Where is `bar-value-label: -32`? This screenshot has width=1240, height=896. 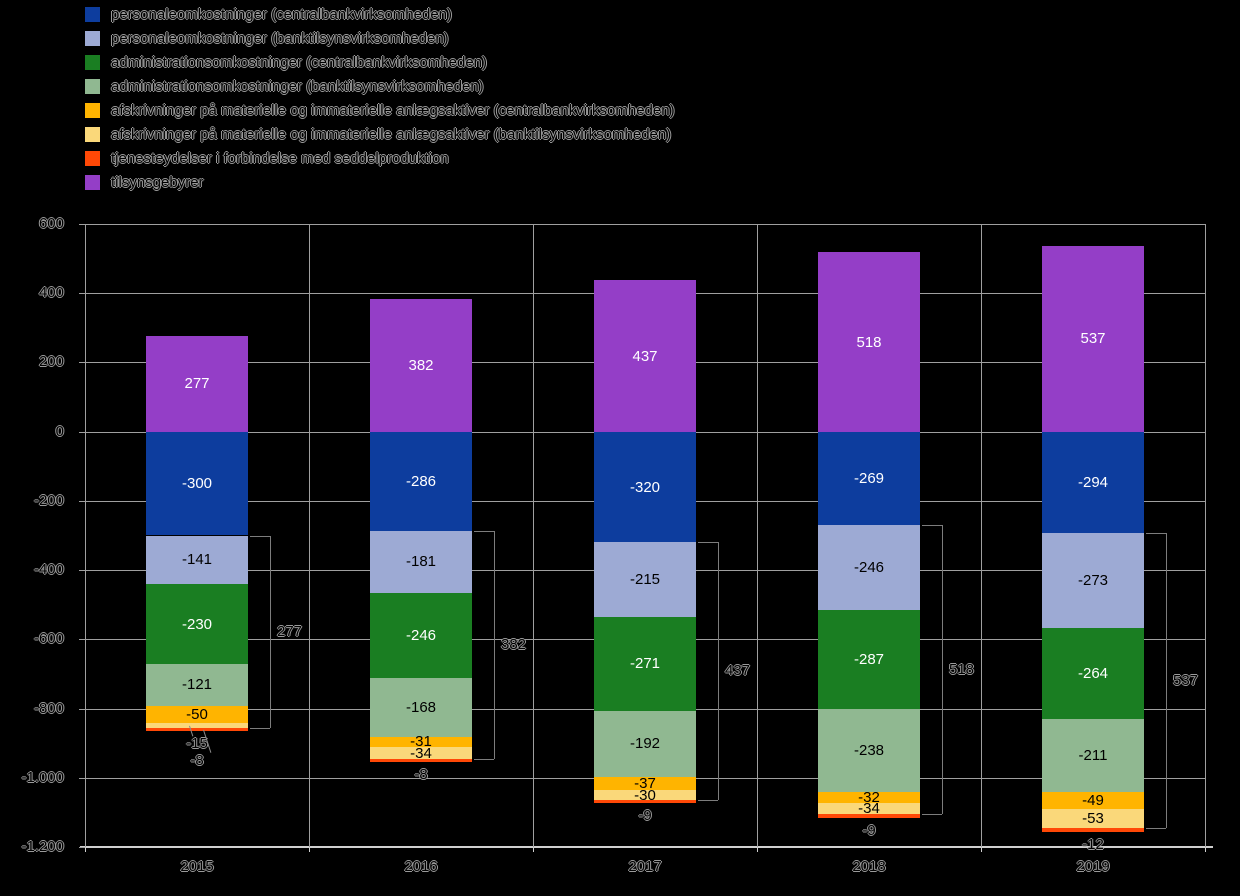 bar-value-label: -32 is located at coordinates (869, 797).